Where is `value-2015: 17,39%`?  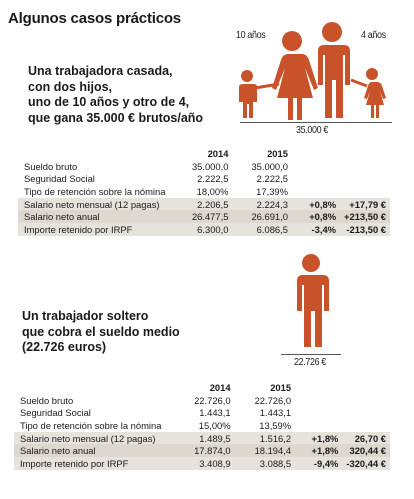
value-2015: 17,39% is located at coordinates (272, 191).